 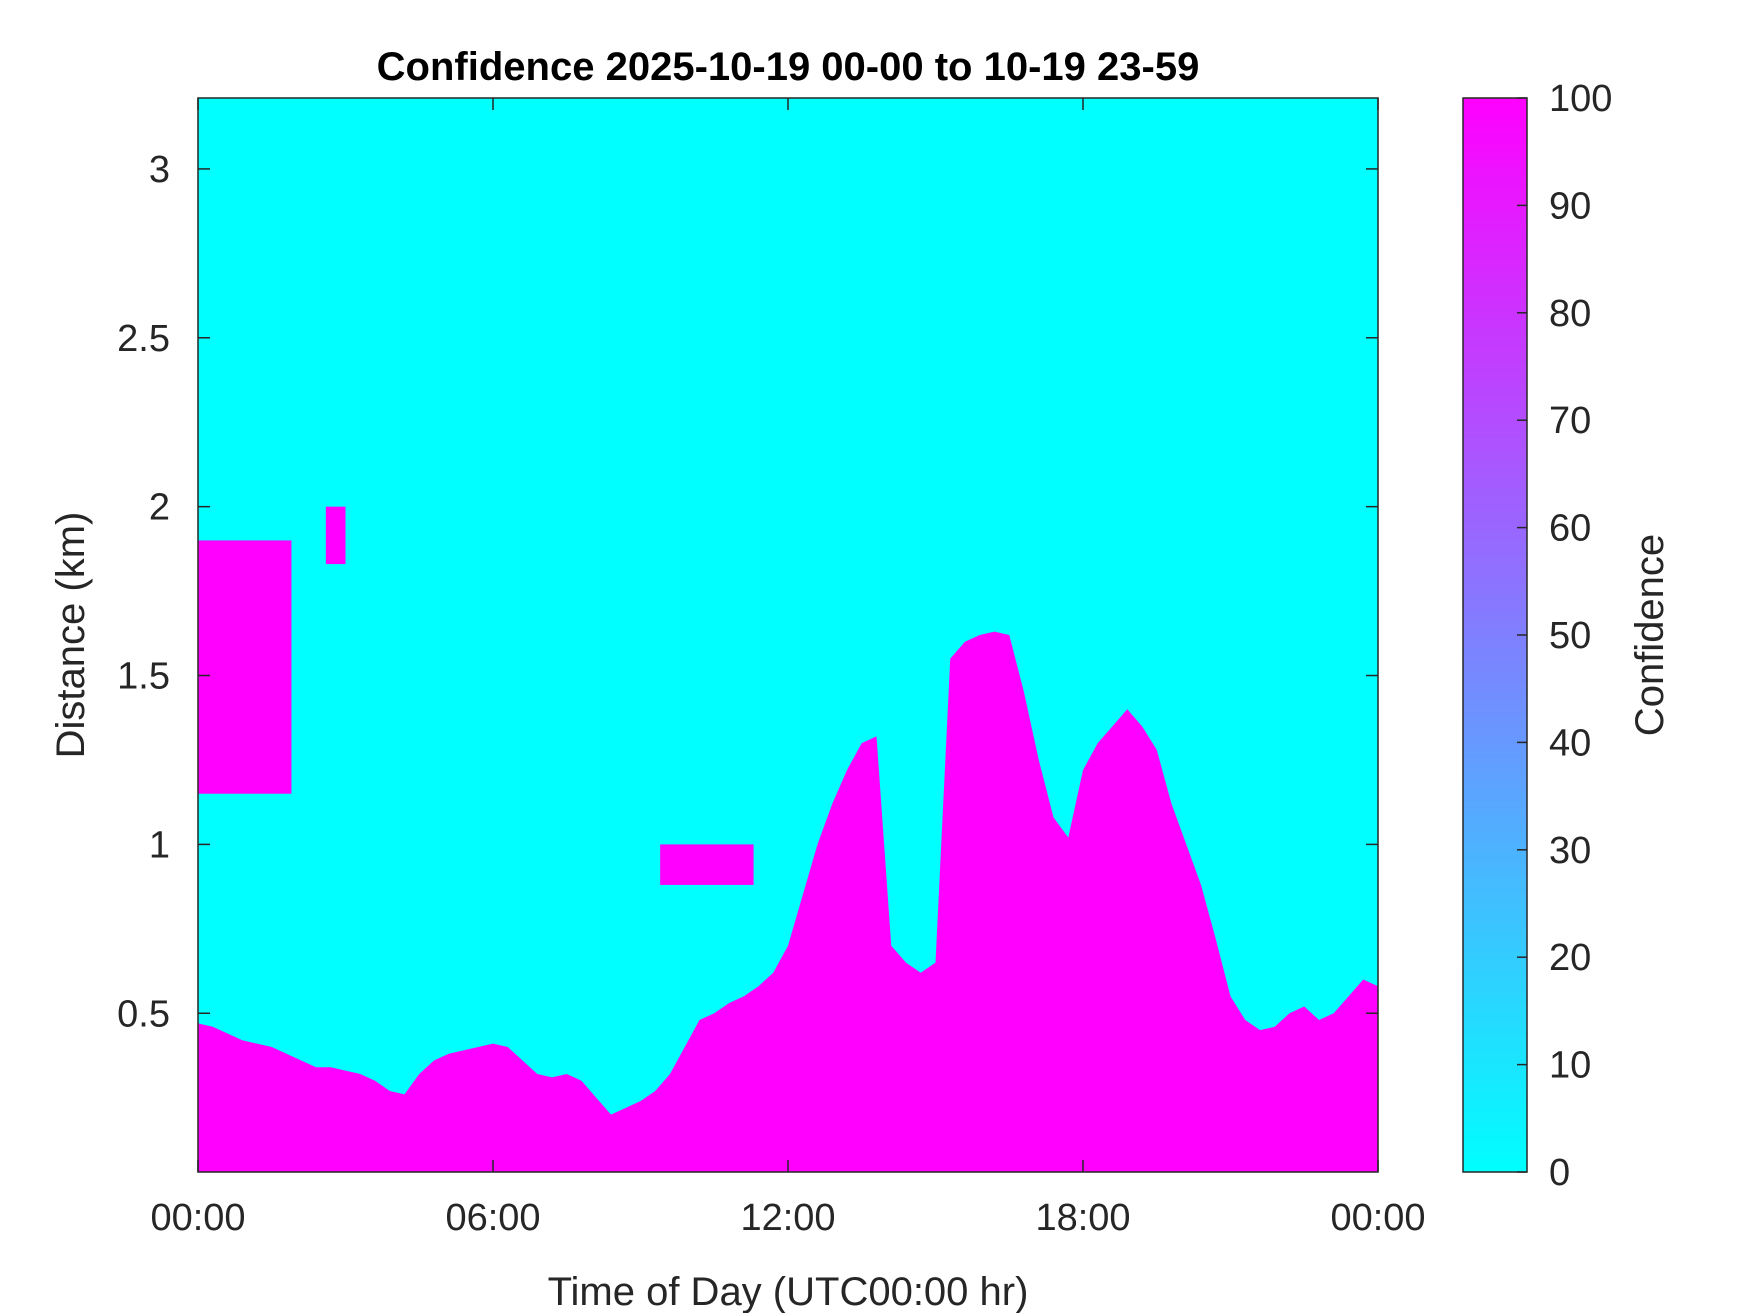 What do you see at coordinates (787, 1218) in the screenshot?
I see `x-tick-label: 12:00` at bounding box center [787, 1218].